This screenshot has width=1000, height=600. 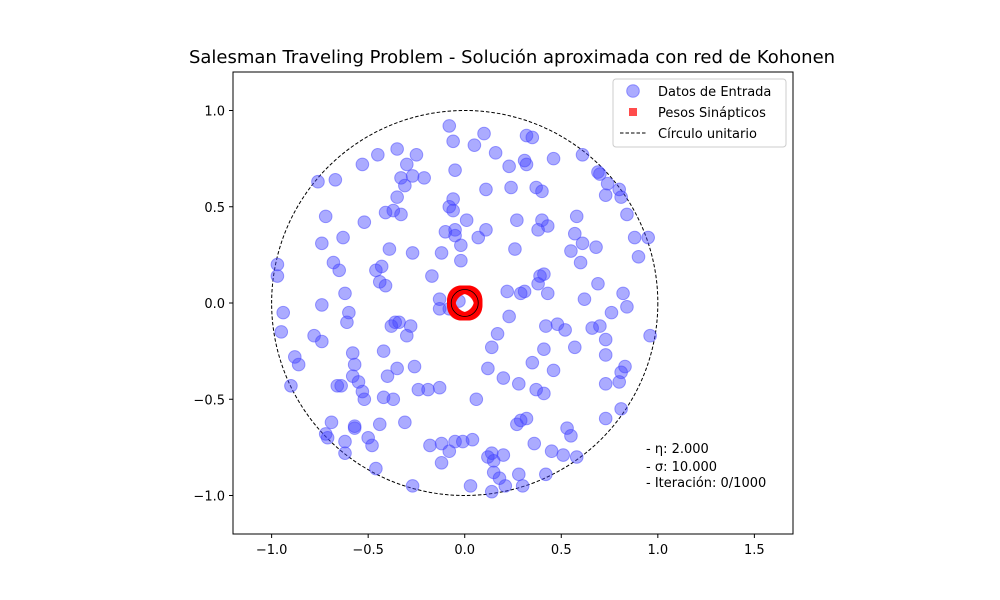 I want to click on legend-marker-input, so click(x=633, y=91).